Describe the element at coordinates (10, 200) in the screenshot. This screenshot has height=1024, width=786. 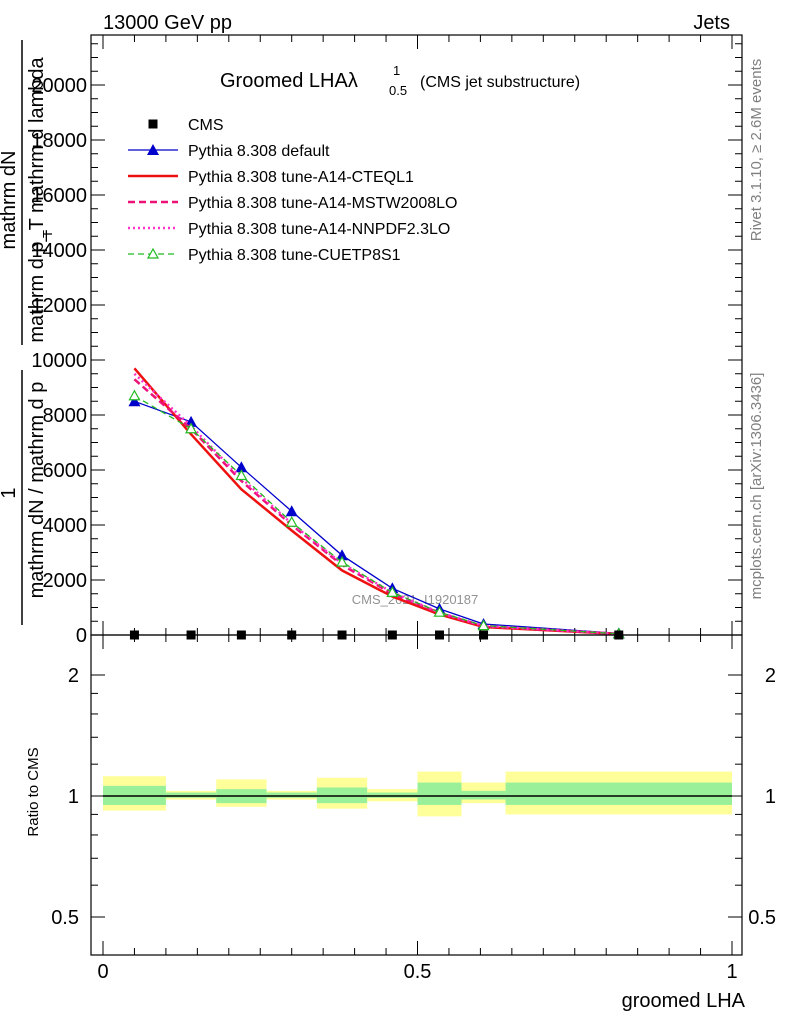
I see `main-ylabel-numerator: mathrm dN` at that location.